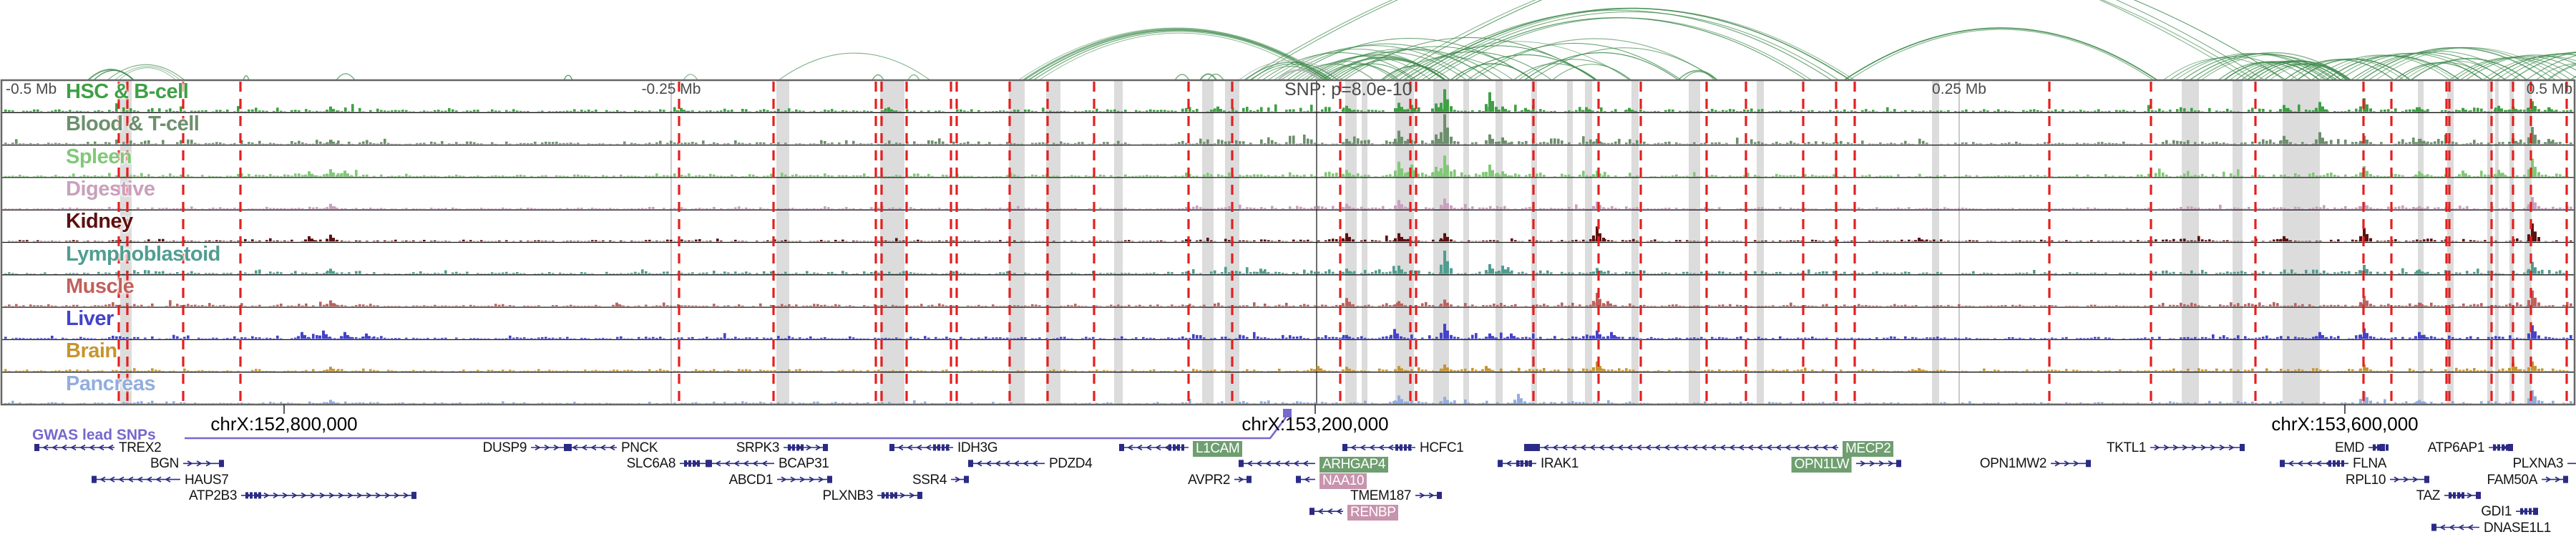 The image size is (2576, 537). What do you see at coordinates (2455, 527) in the screenshot?
I see `gene-dnase1l1` at bounding box center [2455, 527].